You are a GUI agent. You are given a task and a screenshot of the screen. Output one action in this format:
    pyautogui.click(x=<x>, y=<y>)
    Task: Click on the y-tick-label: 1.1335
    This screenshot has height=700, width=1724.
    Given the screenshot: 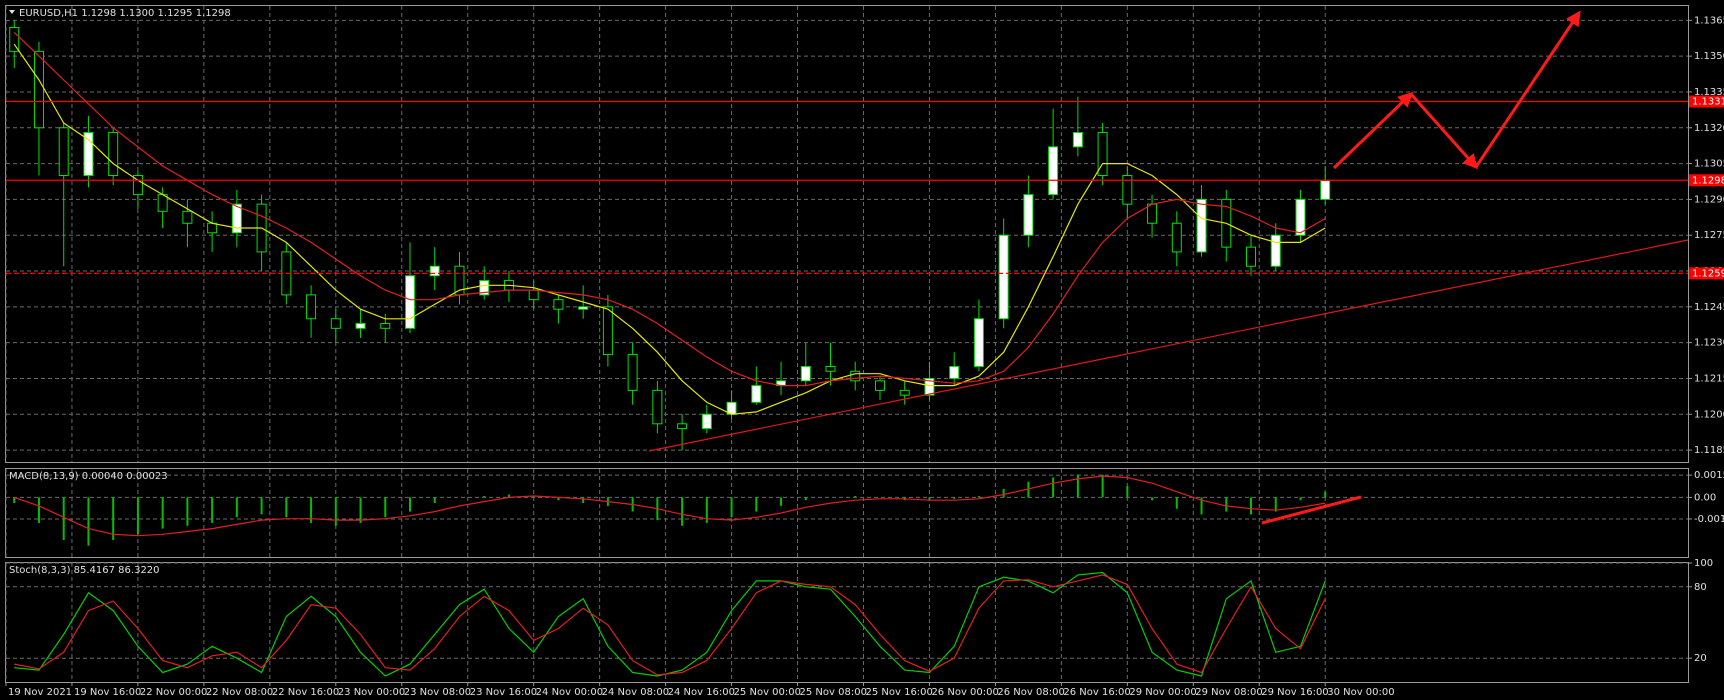 What is the action you would take?
    pyautogui.click(x=1709, y=92)
    